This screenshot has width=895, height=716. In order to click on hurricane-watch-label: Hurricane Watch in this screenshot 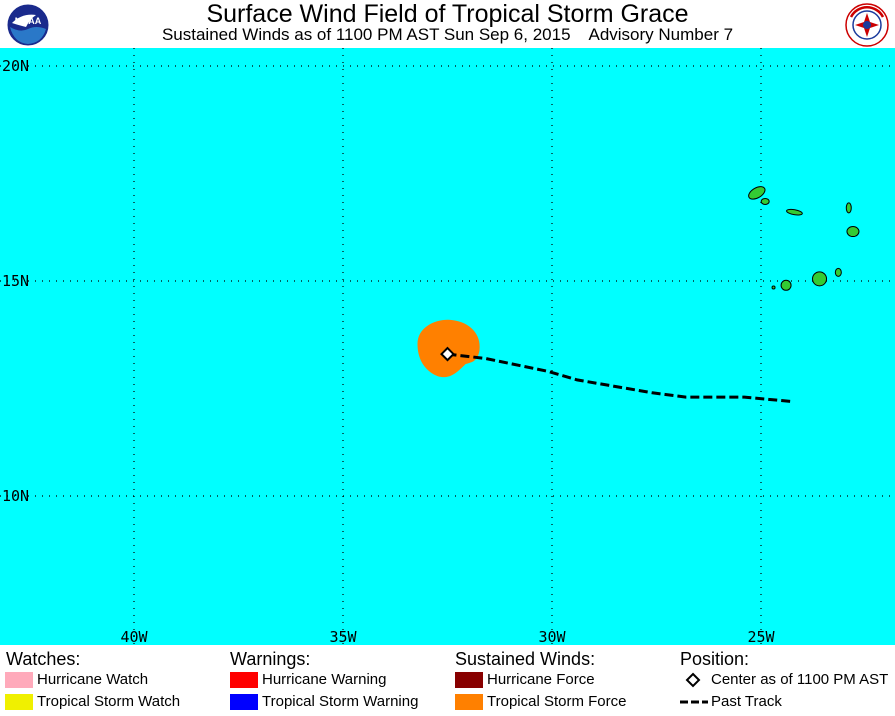, I will do `click(93, 679)`.